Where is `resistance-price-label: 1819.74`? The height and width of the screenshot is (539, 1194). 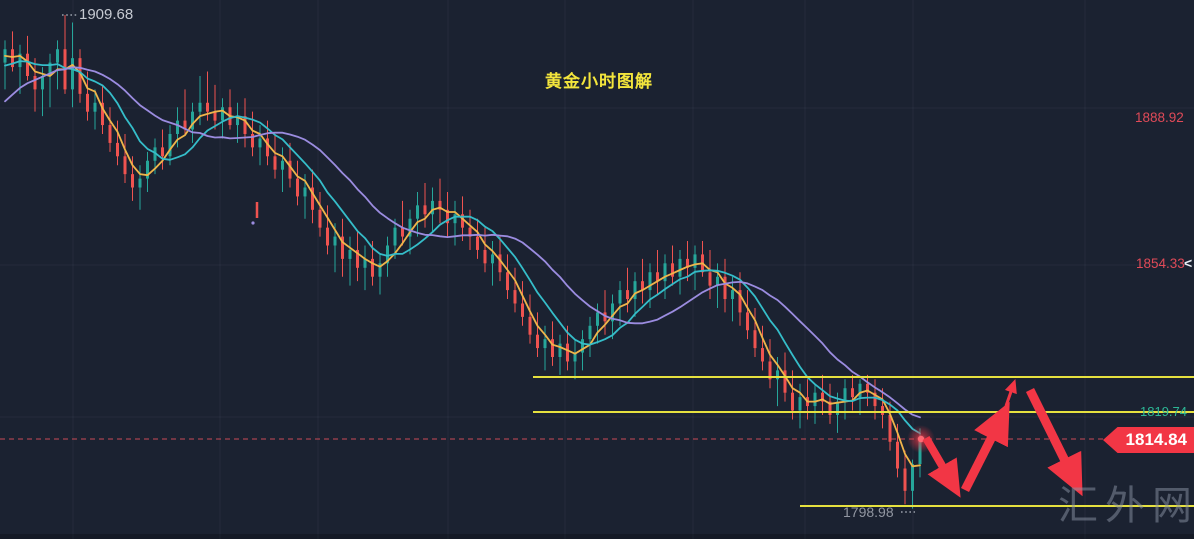 resistance-price-label: 1819.74 is located at coordinates (1163, 411).